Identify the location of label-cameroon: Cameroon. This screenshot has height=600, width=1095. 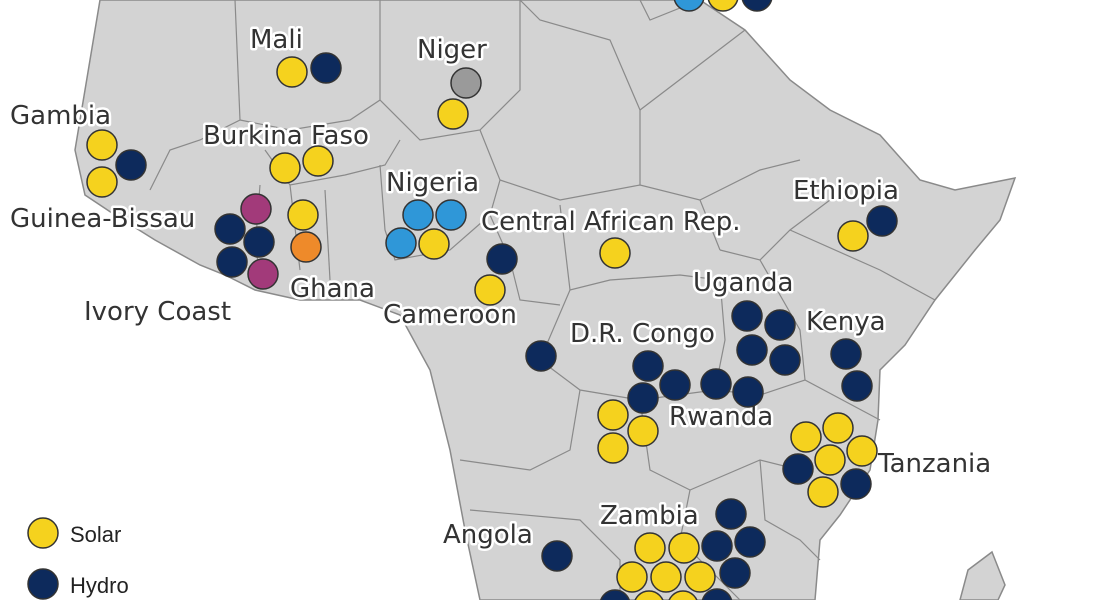
(450, 315).